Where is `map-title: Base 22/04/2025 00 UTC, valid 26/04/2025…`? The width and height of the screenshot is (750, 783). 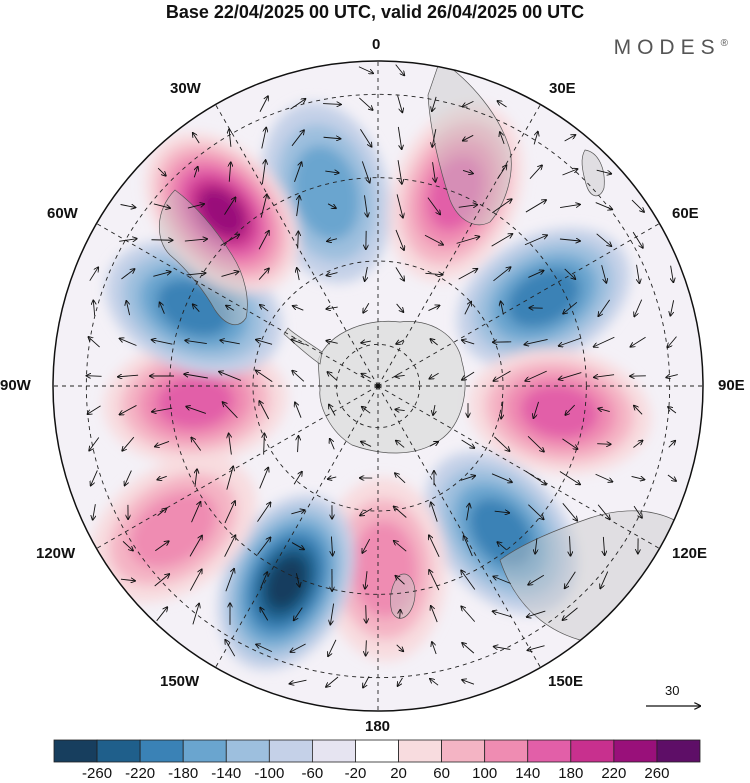 map-title: Base 22/04/2025 00 UTC, valid 26/04/2025… is located at coordinates (375, 12).